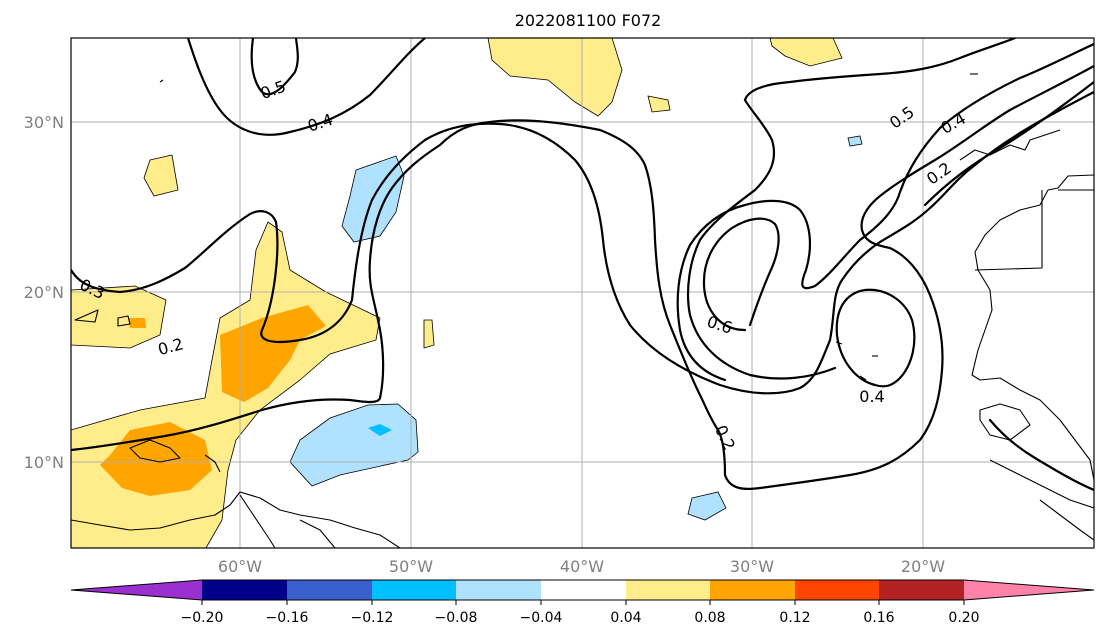  I want to click on contour-02-right, so click(1008, 143).